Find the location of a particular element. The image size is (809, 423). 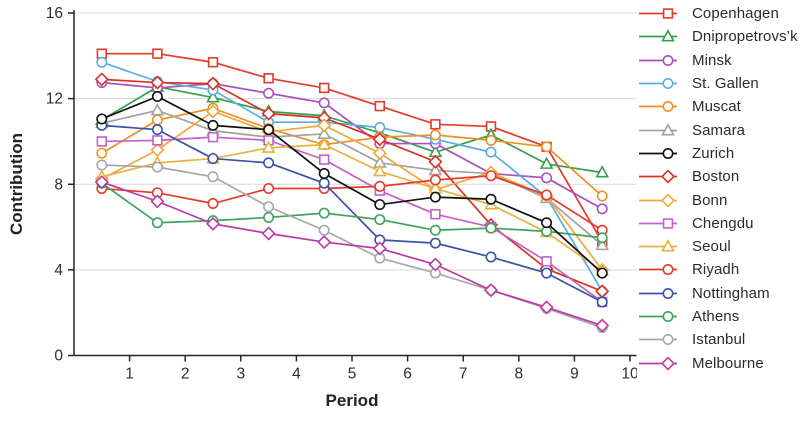

legend-item-istanbul: Istanbul is located at coordinates (717, 339).